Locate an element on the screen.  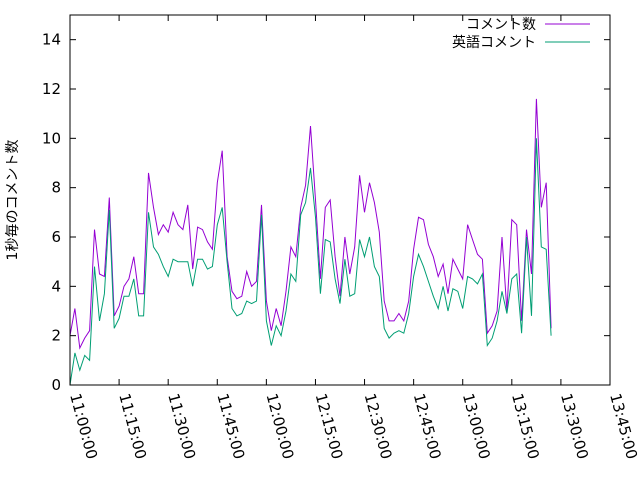
y-tick-label: 6 is located at coordinates (56, 237).